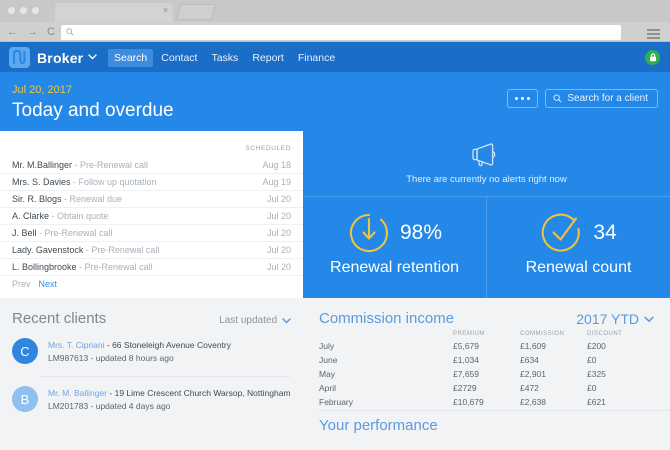 The height and width of the screenshot is (450, 670). What do you see at coordinates (607, 98) in the screenshot?
I see `client-search-label: Search for a client` at bounding box center [607, 98].